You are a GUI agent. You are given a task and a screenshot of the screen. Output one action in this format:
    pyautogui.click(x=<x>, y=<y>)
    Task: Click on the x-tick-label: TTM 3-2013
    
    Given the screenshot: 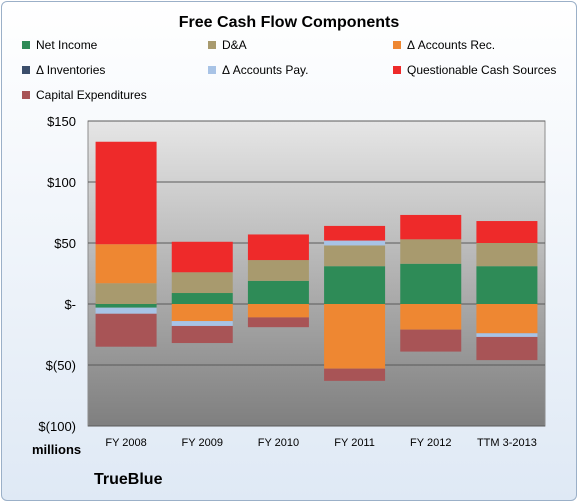 What is the action you would take?
    pyautogui.click(x=507, y=443)
    